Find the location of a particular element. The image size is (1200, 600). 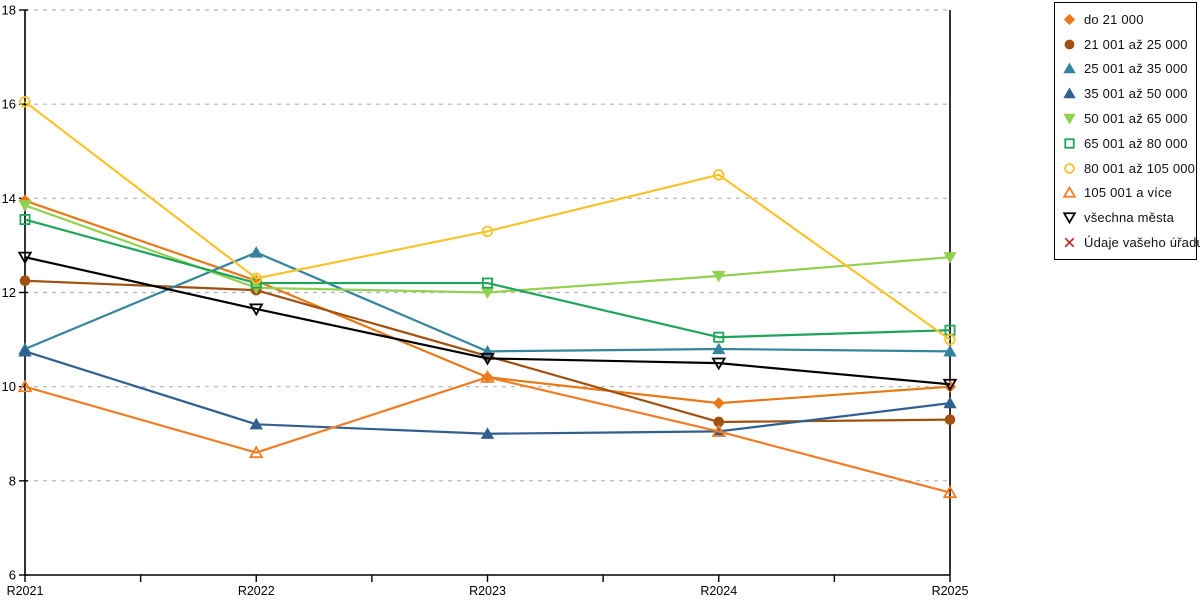

square-legend-icon is located at coordinates (1069, 143).